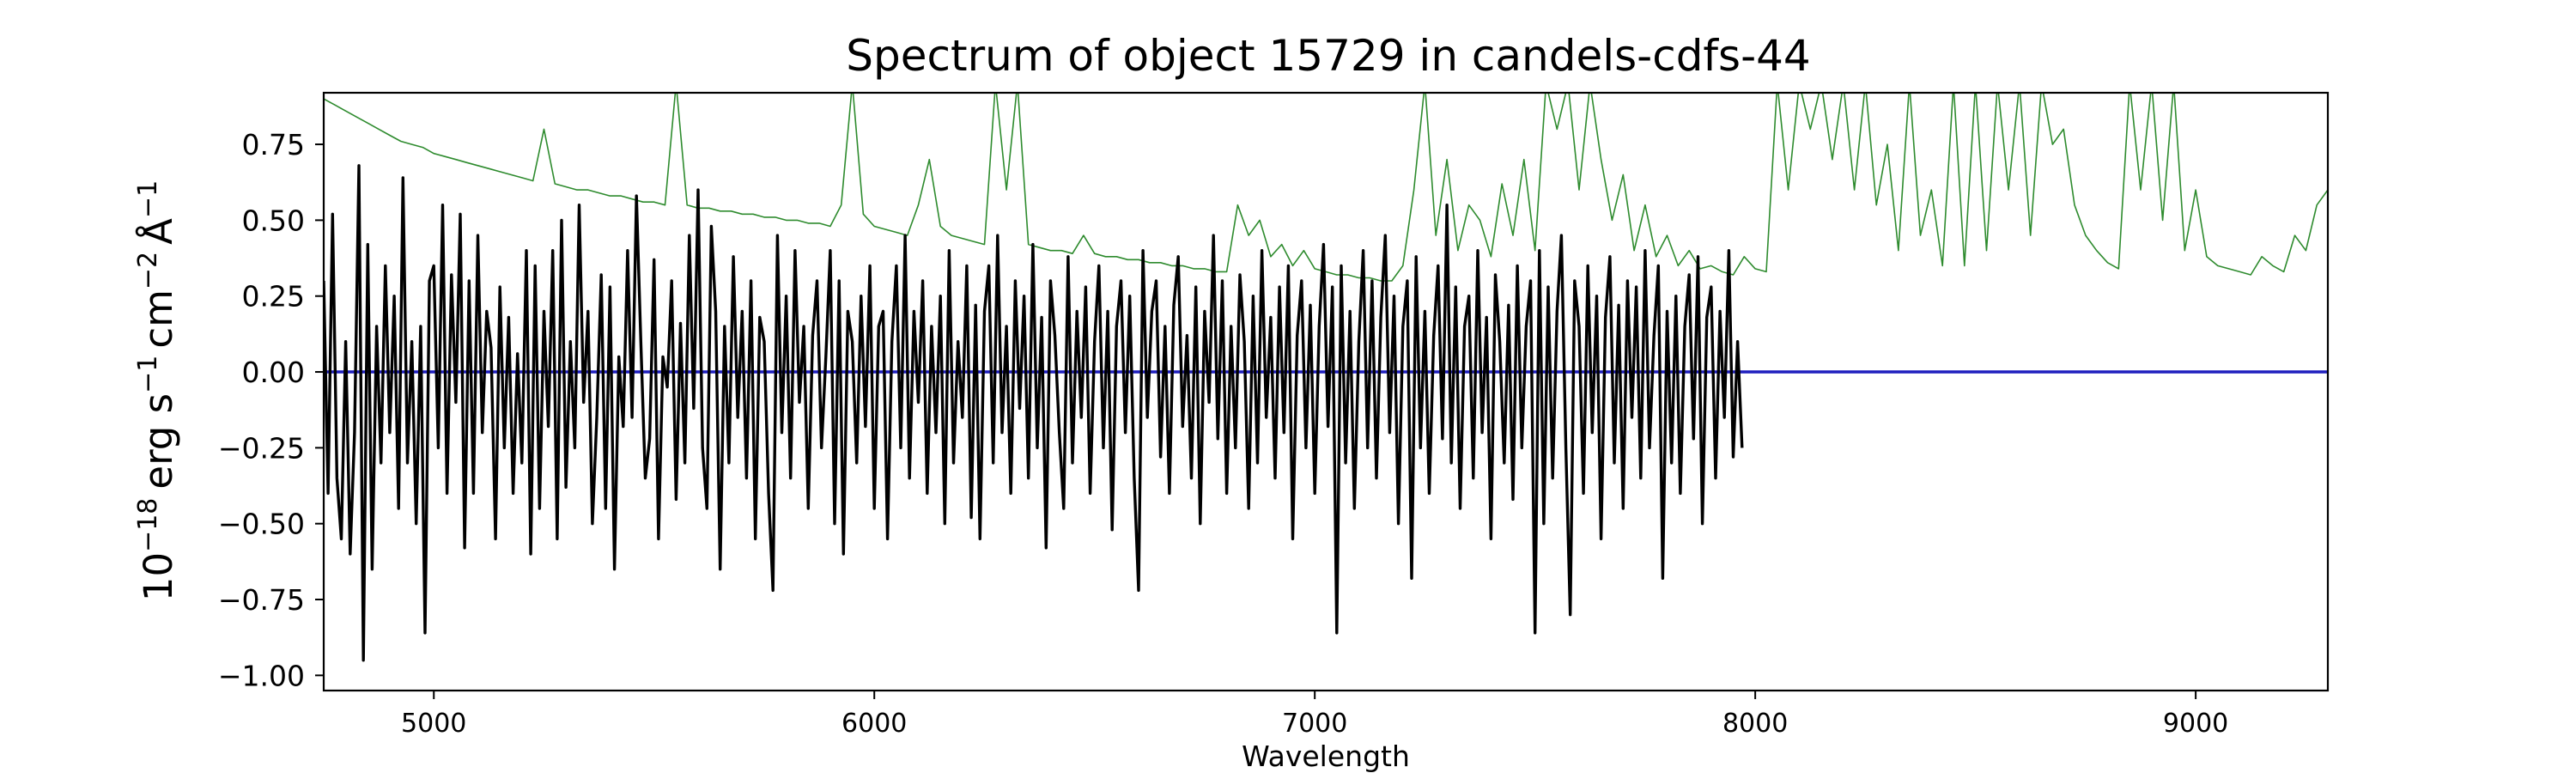  I want to click on x-tick-label: 5000, so click(433, 724).